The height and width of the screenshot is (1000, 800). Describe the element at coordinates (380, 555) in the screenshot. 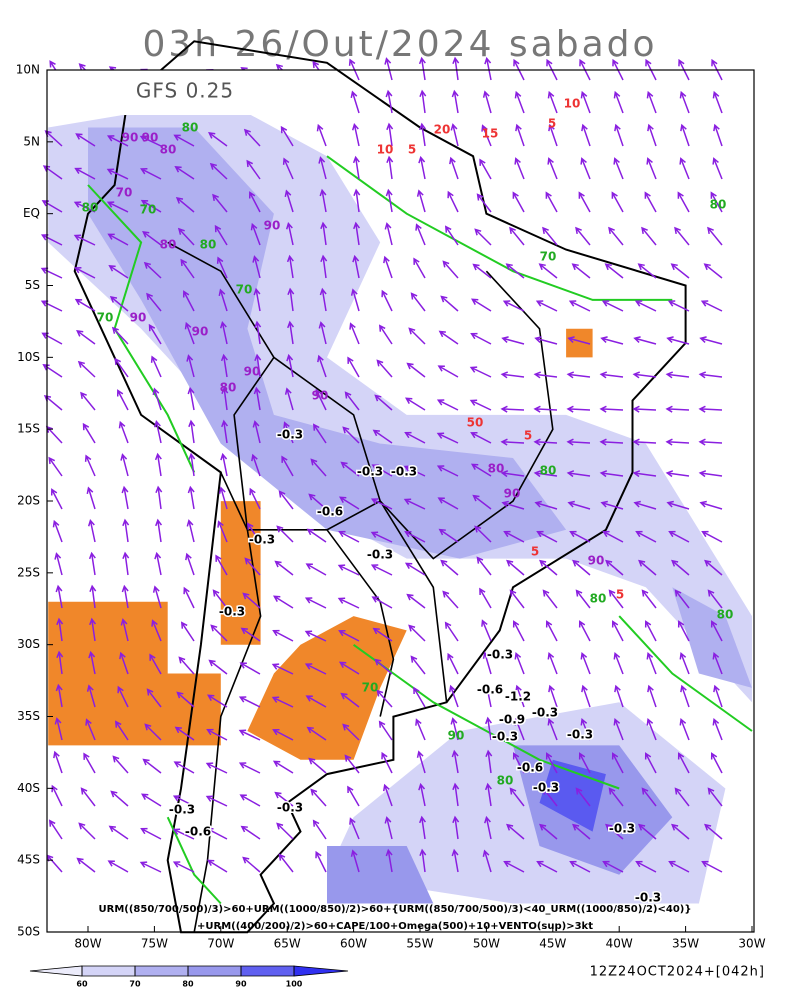

I see `contour-label: -0.3` at that location.